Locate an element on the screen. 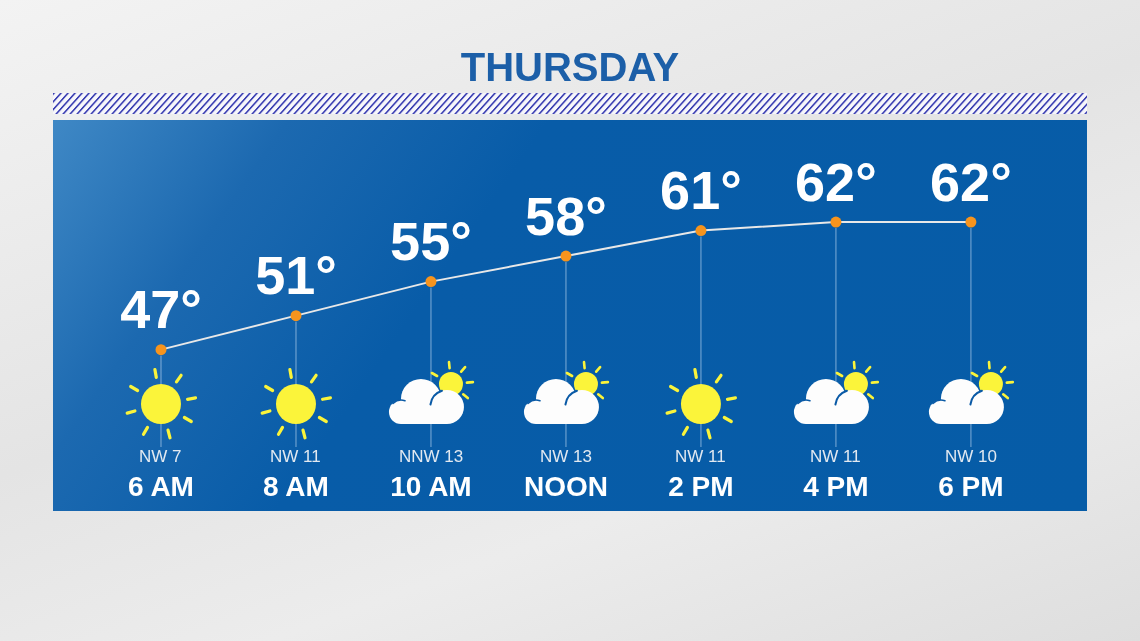  data-label: 51° is located at coordinates (296, 275).